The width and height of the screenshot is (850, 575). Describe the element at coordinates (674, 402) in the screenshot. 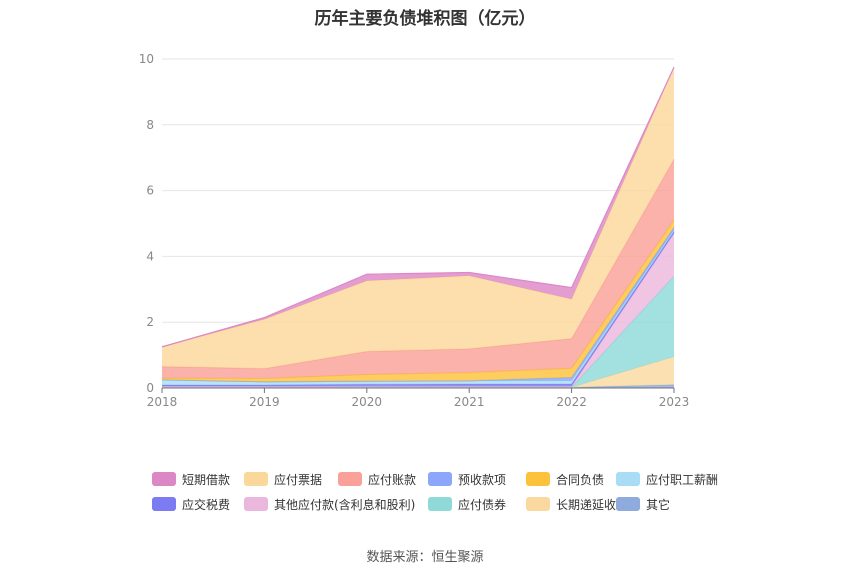

I see `x-tick-label: 2023` at that location.